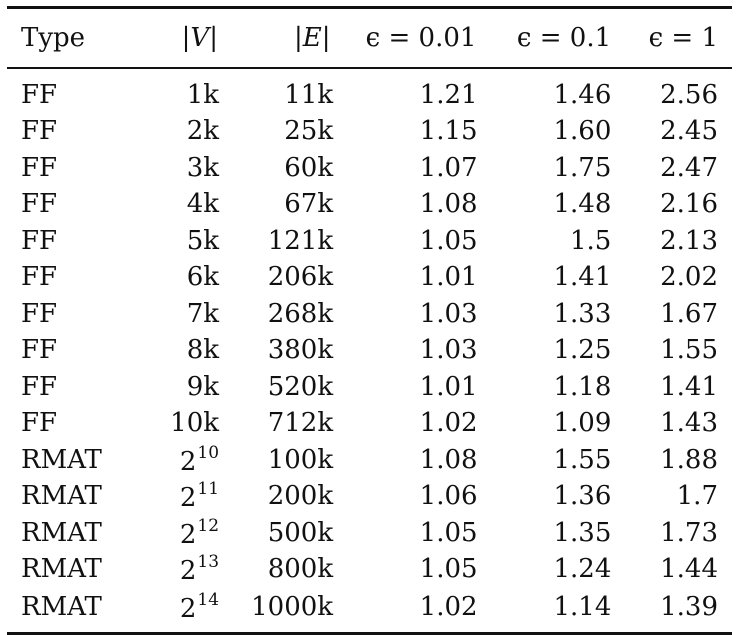  Describe the element at coordinates (174, 350) in the screenshot. I see `cell-vertices: 8k` at that location.